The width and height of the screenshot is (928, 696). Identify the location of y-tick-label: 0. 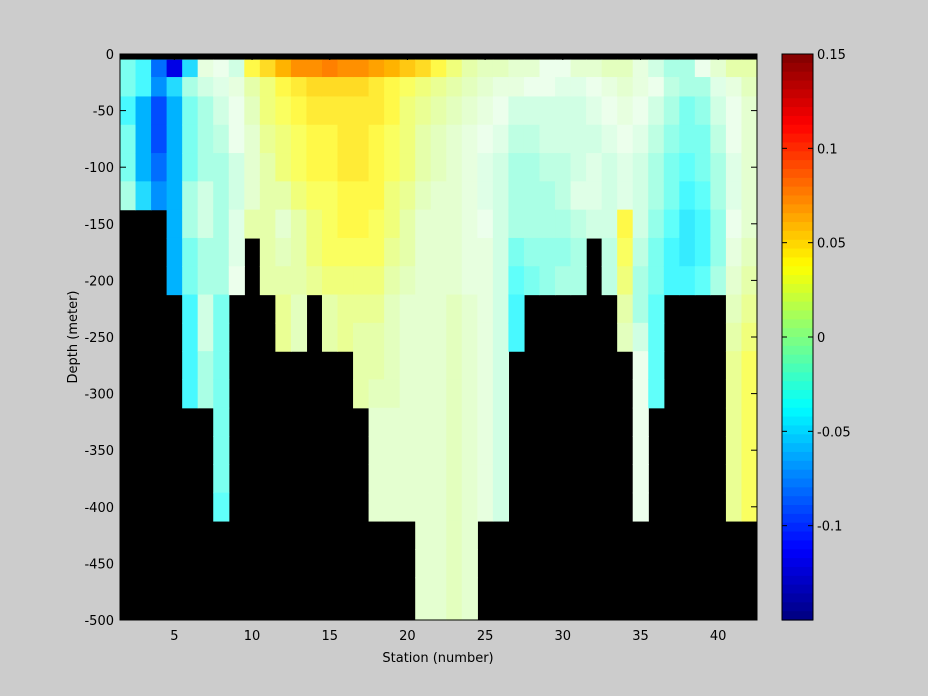
(110, 55).